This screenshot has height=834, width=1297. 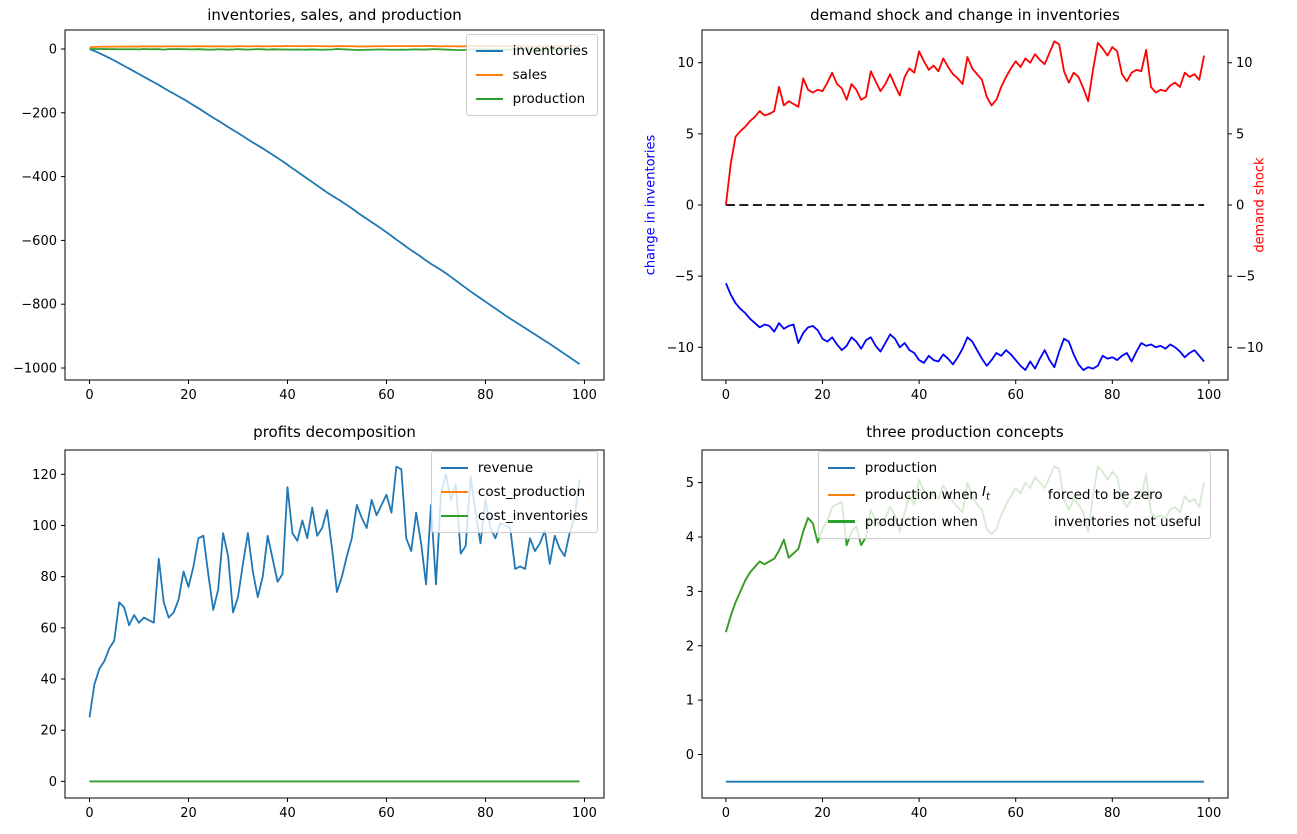 What do you see at coordinates (965, 15) in the screenshot?
I see `chart2-title: demand shock and change in inventories` at bounding box center [965, 15].